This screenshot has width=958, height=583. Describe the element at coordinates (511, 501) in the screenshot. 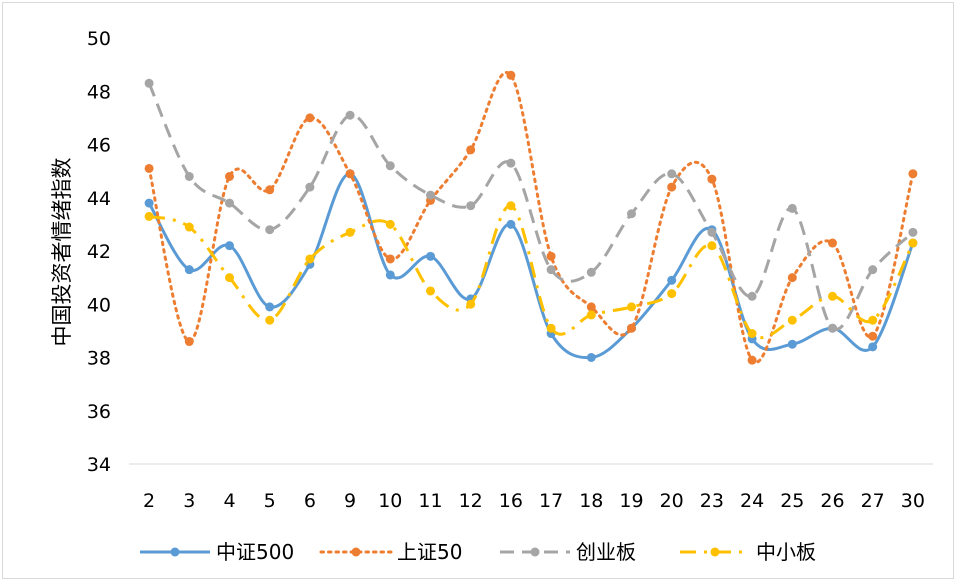

I see `x-tick-label: 16` at that location.